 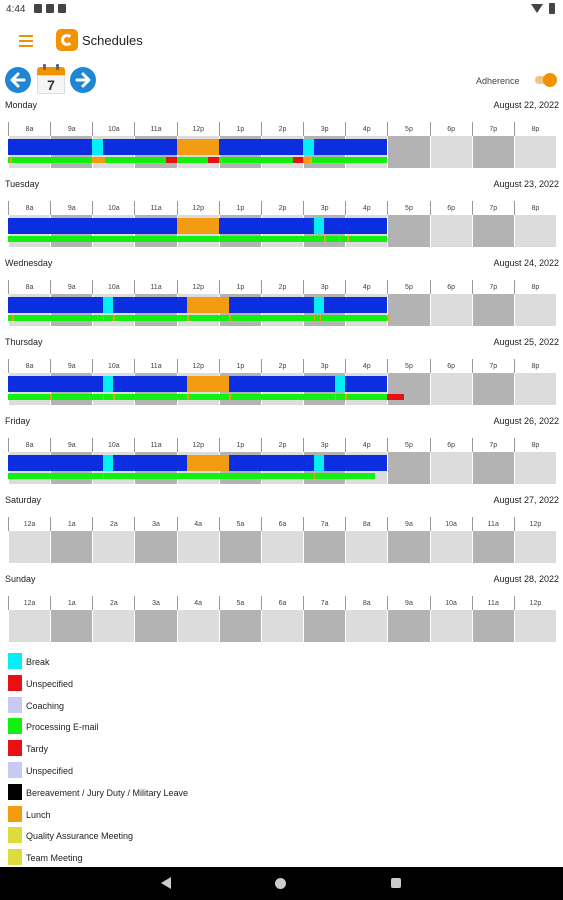 What do you see at coordinates (282, 129) in the screenshot?
I see `hour-label: 2p` at bounding box center [282, 129].